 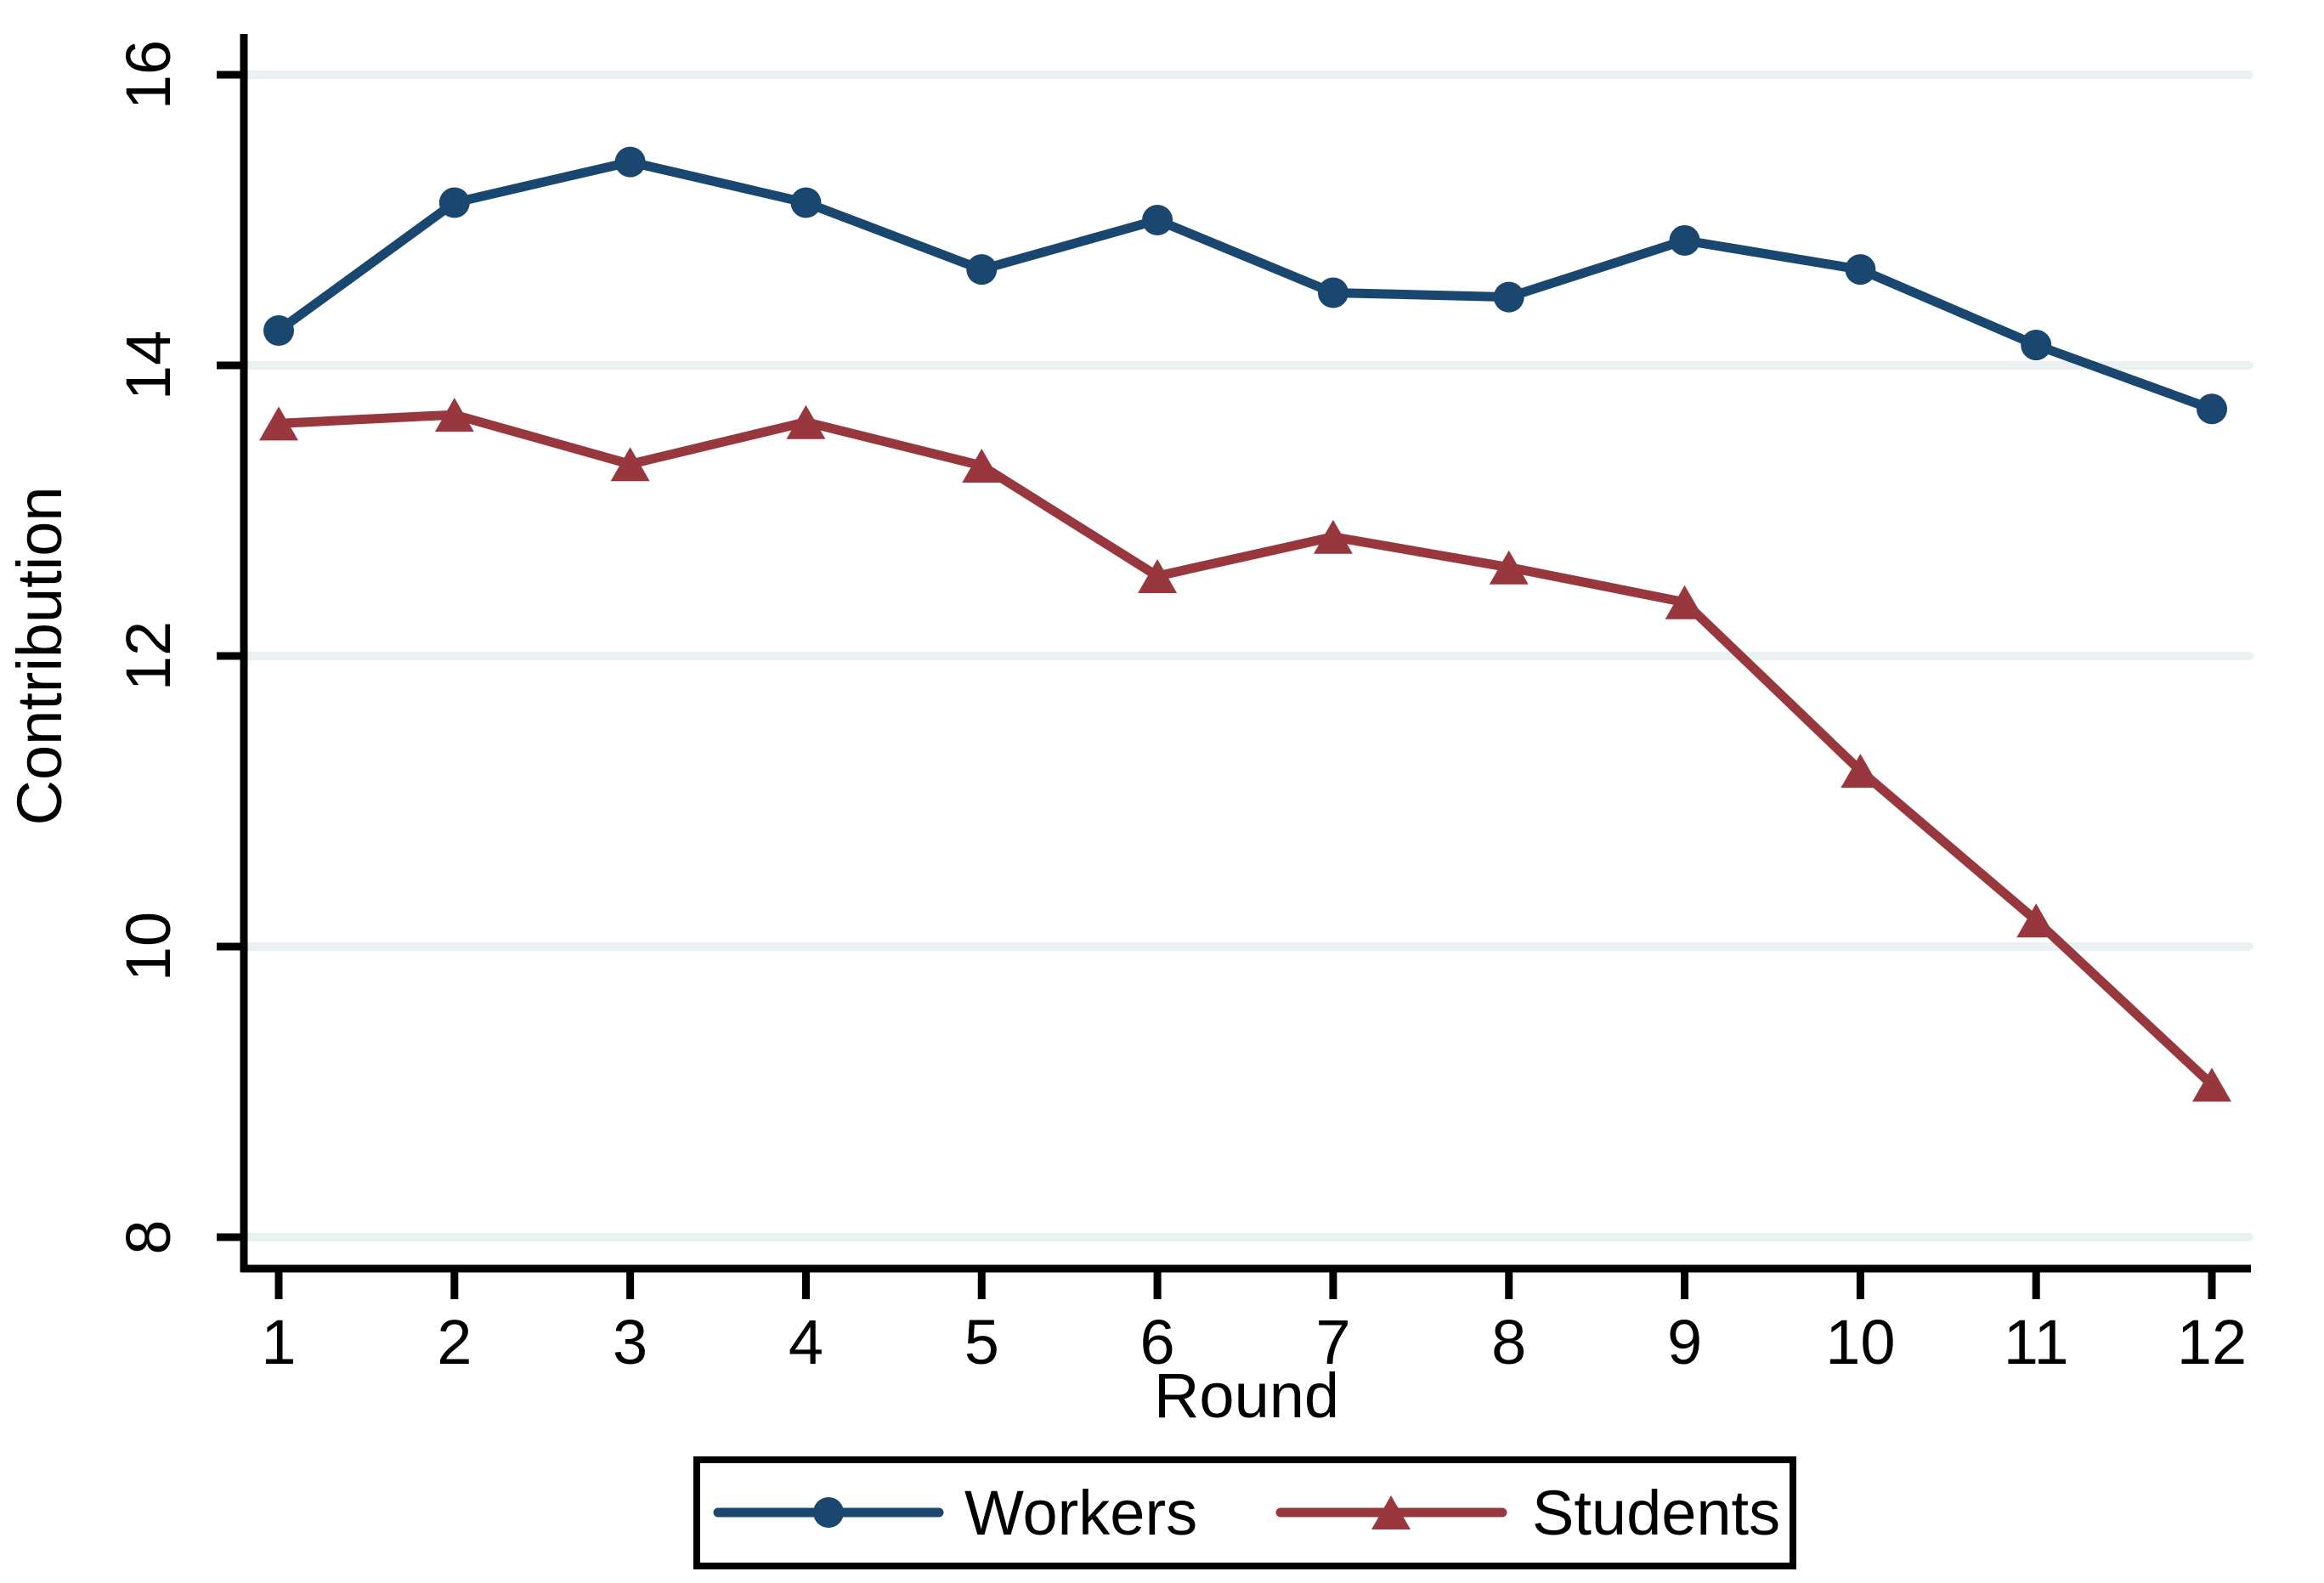 I want to click on x-tick-label: 3, so click(x=630, y=1342).